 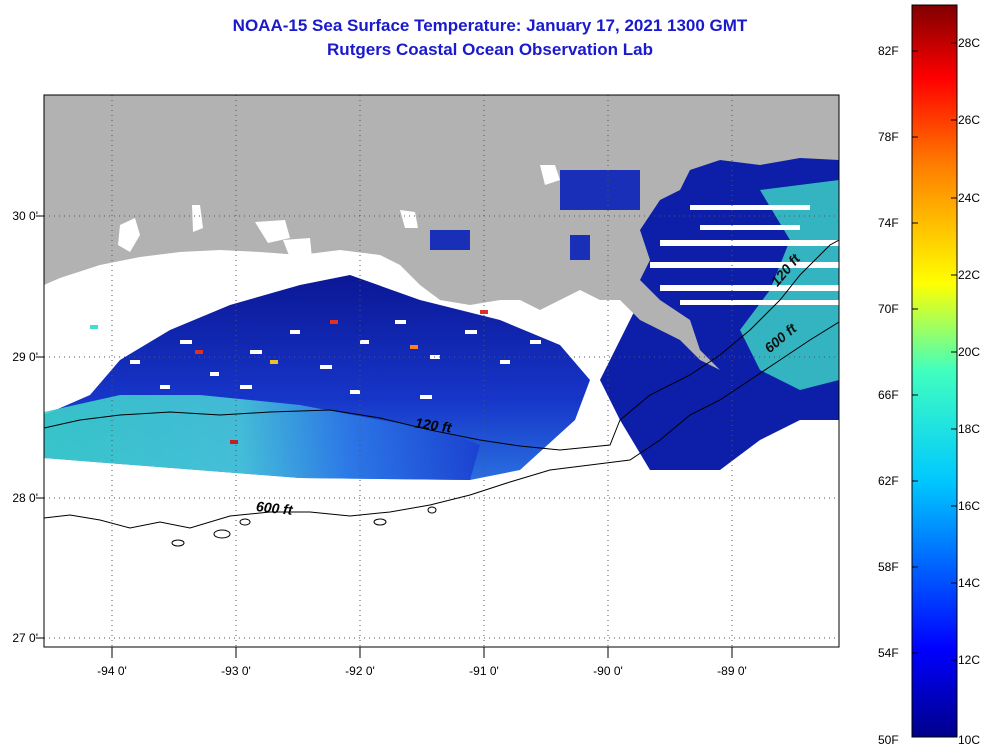 I want to click on lon-label-94: -94 0', so click(x=112, y=671).